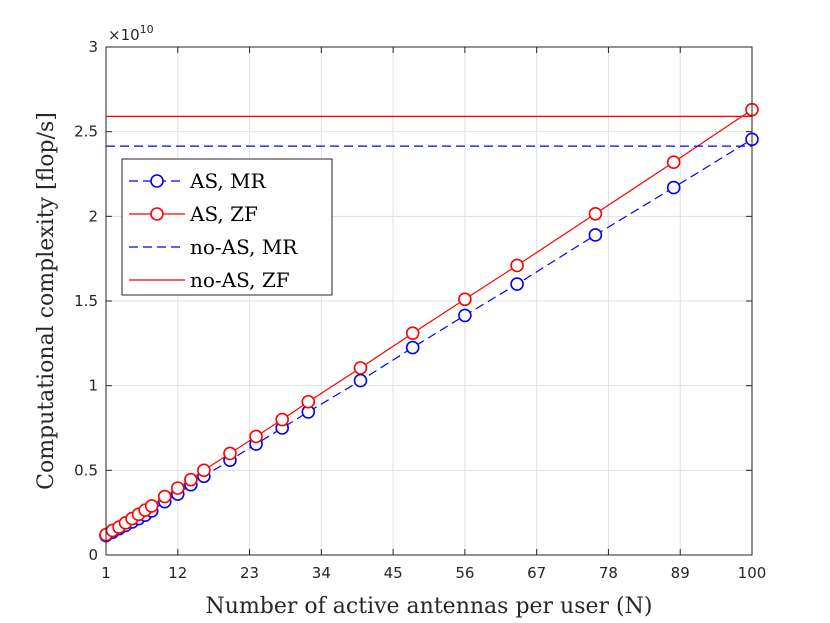 The width and height of the screenshot is (830, 623). I want to click on y-tick-label: 3, so click(93, 47).